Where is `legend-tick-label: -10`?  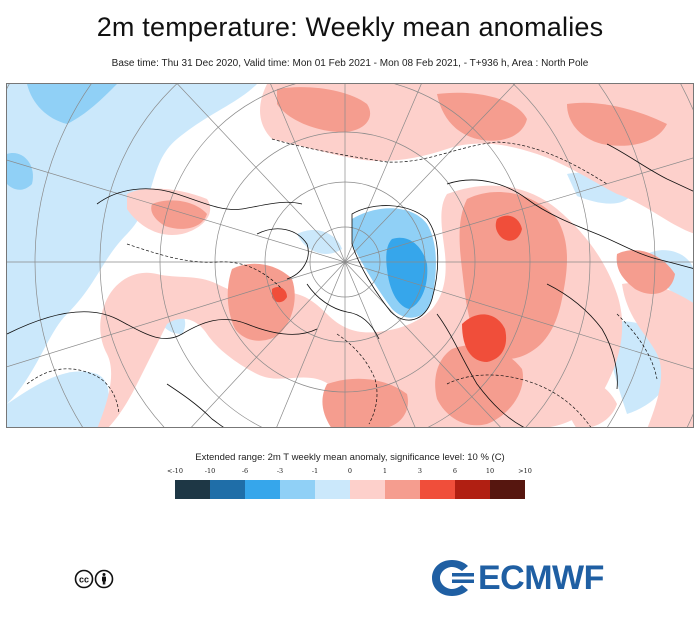
legend-tick-label: -10 is located at coordinates (210, 471).